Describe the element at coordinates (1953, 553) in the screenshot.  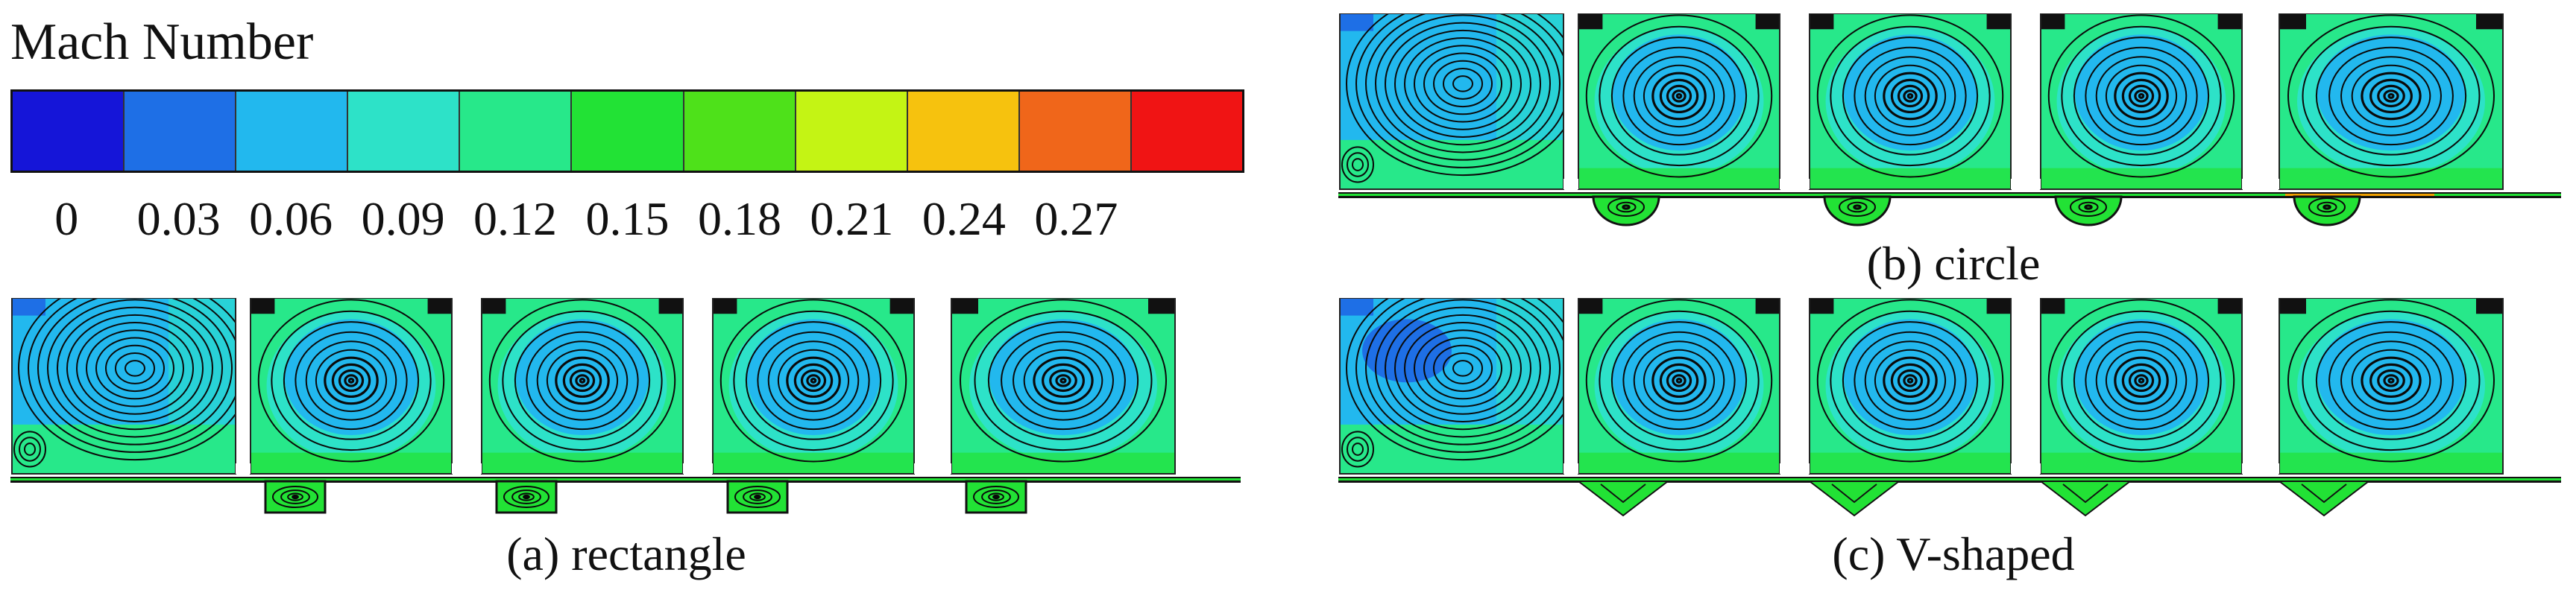
I see `caption-v-shaped: (c) V-shaped` at that location.